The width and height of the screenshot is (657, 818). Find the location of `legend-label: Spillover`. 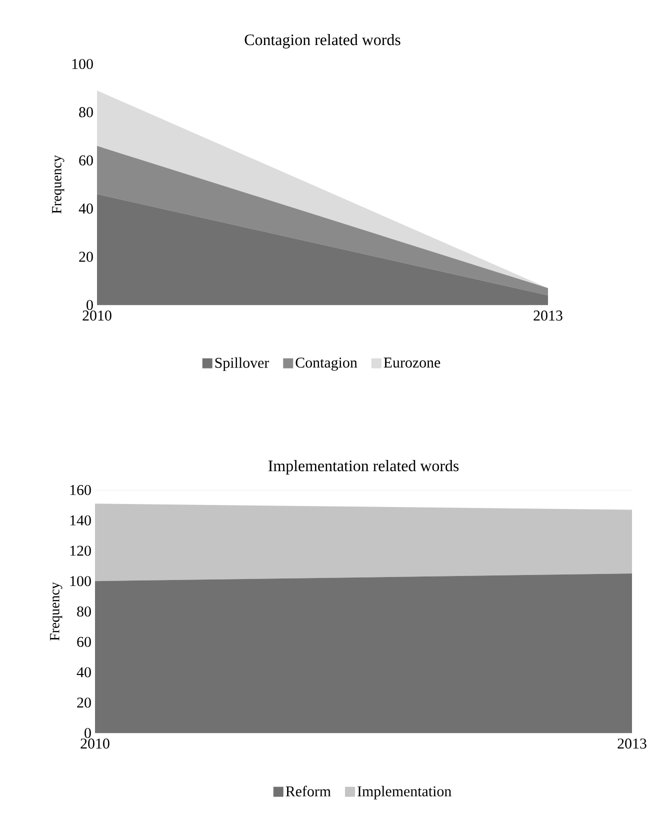

legend-label: Spillover is located at coordinates (242, 364).